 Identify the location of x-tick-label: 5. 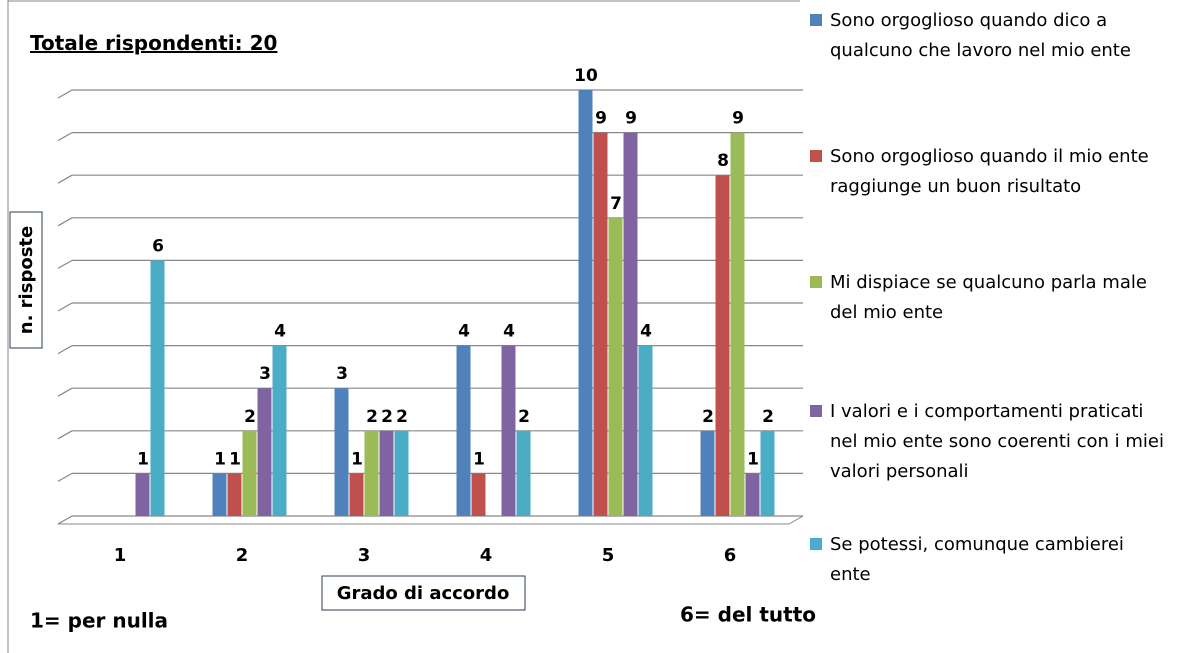
(608, 555).